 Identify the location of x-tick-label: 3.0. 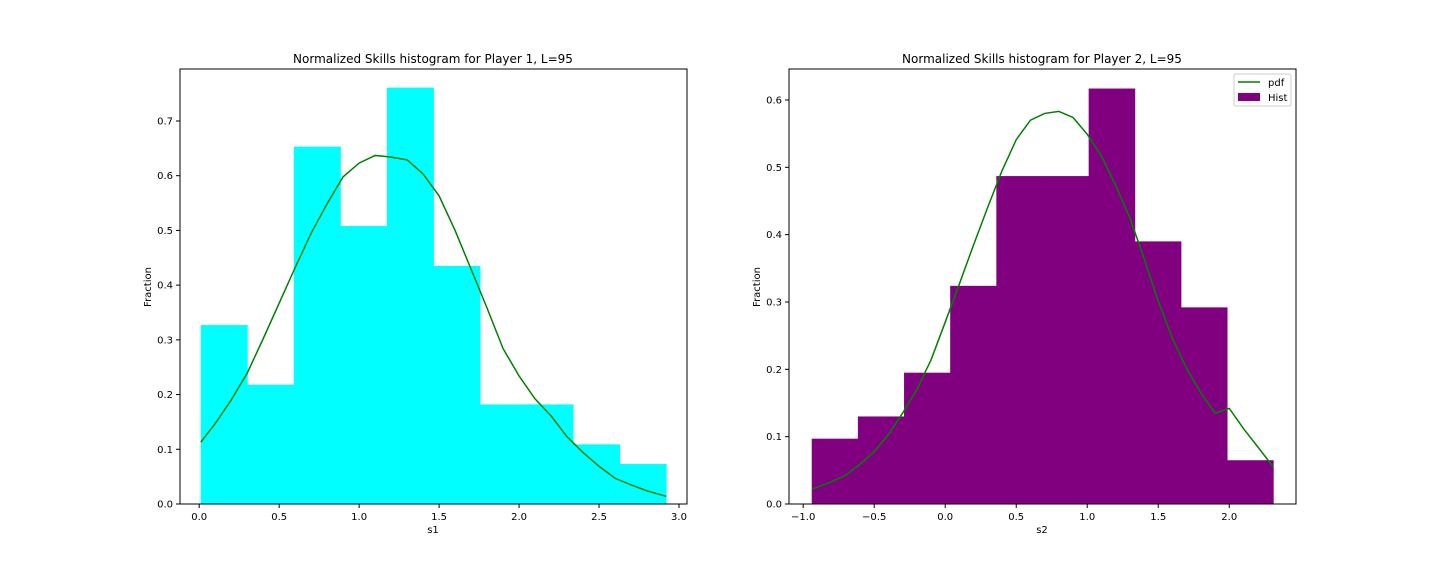
(679, 517).